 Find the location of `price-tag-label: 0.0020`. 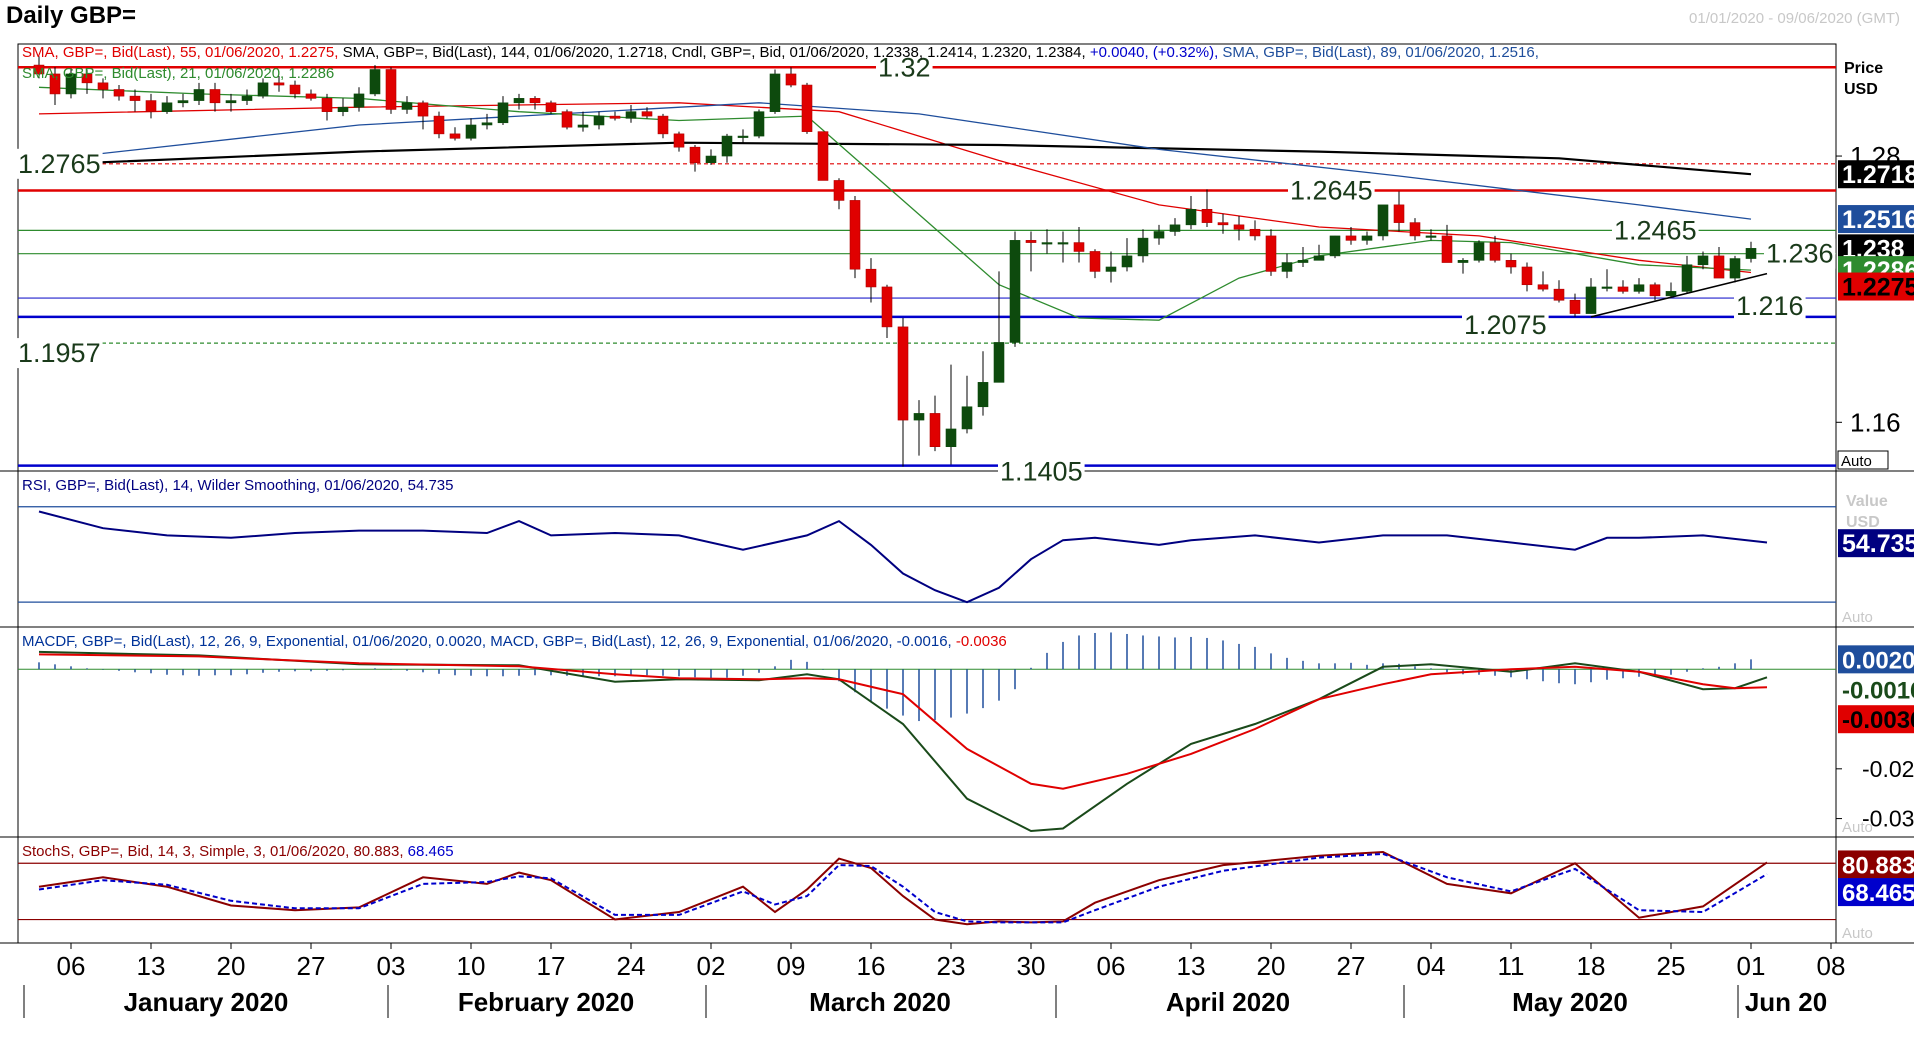

price-tag-label: 0.0020 is located at coordinates (1878, 660).